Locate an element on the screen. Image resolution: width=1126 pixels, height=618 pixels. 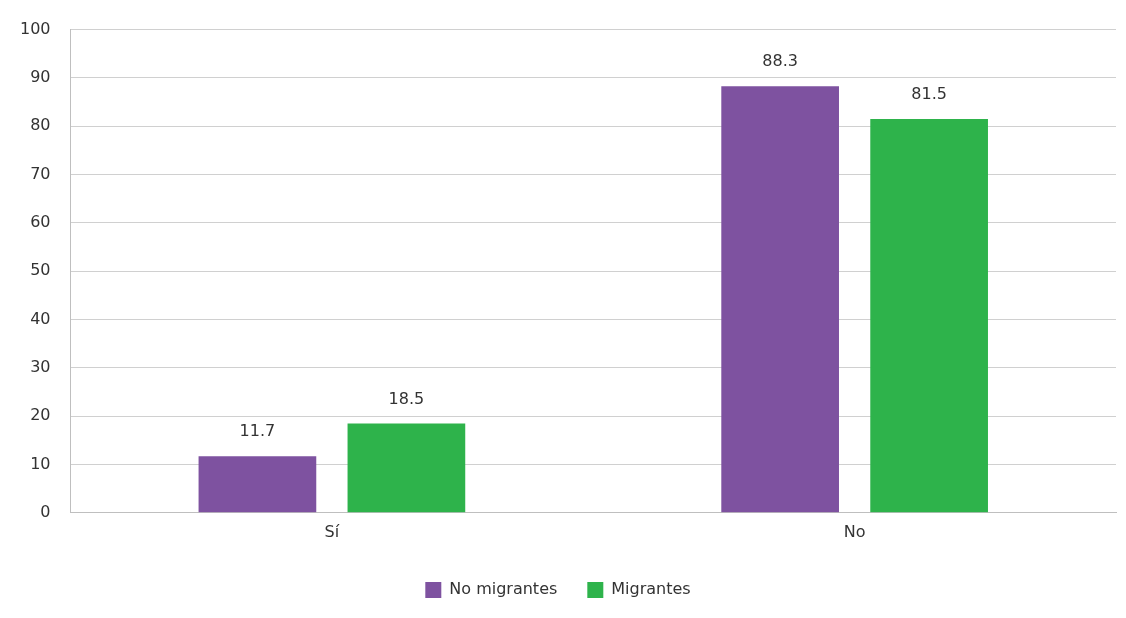
legend-label: Migrantes is located at coordinates (651, 589).